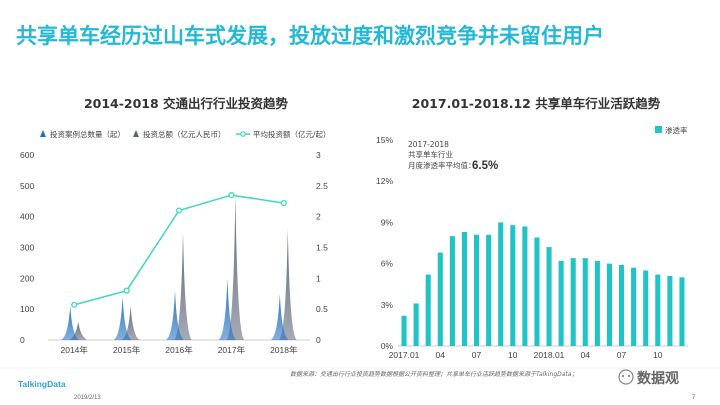 This screenshot has width=720, height=405. I want to click on left-y-tick-label: 300, so click(27, 248).